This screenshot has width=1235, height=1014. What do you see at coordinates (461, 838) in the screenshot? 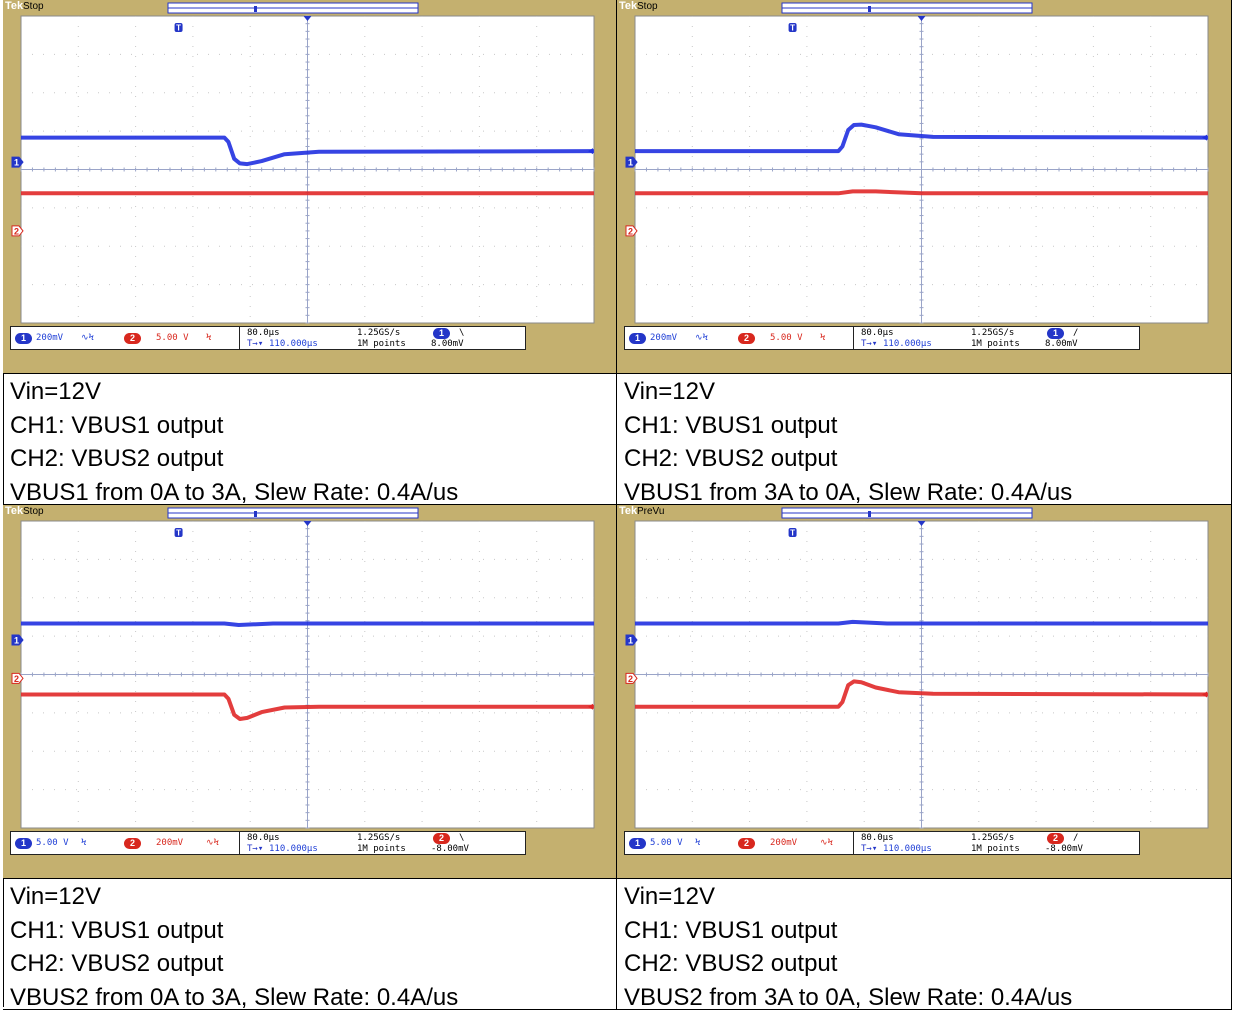
I see `trigger-slope: \` at bounding box center [461, 838].